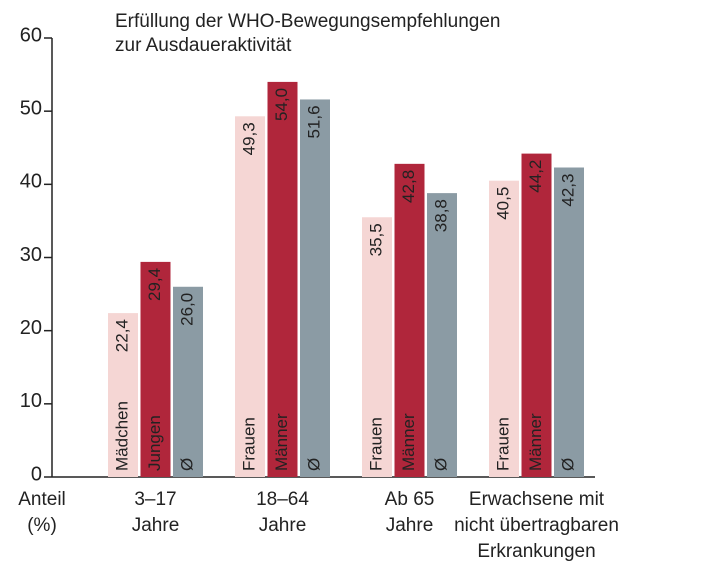  Describe the element at coordinates (154, 443) in the screenshot. I see `bar-name: Jungen` at that location.